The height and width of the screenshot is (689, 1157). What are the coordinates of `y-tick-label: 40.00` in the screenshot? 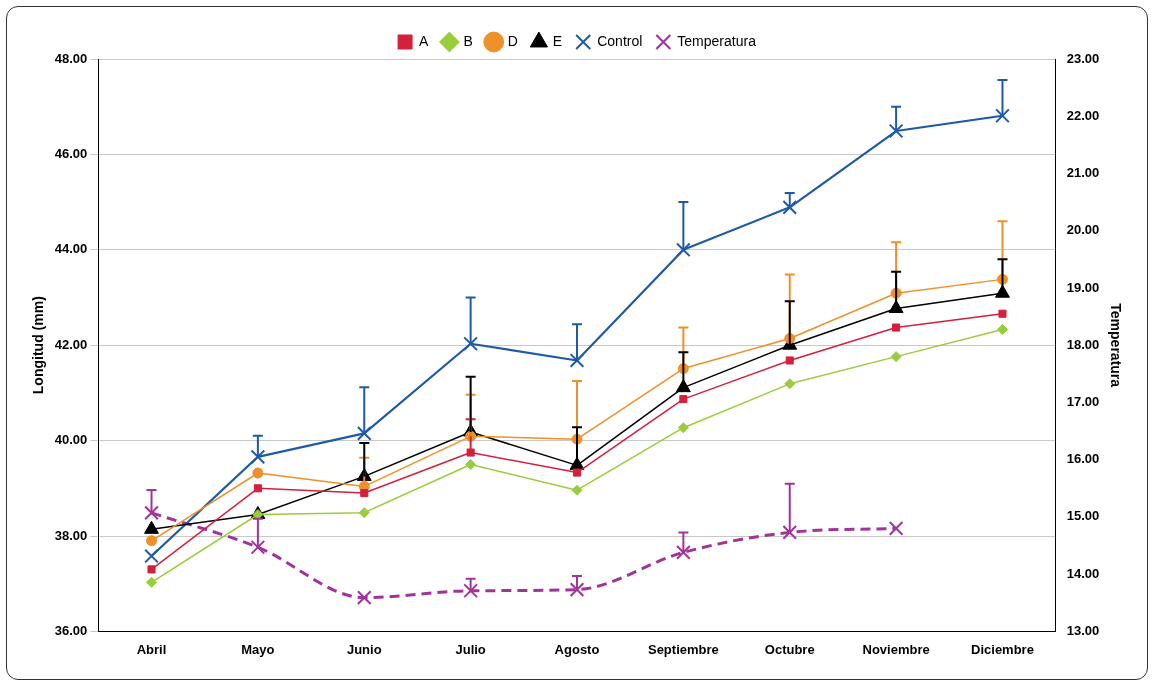 It's located at (71, 440).